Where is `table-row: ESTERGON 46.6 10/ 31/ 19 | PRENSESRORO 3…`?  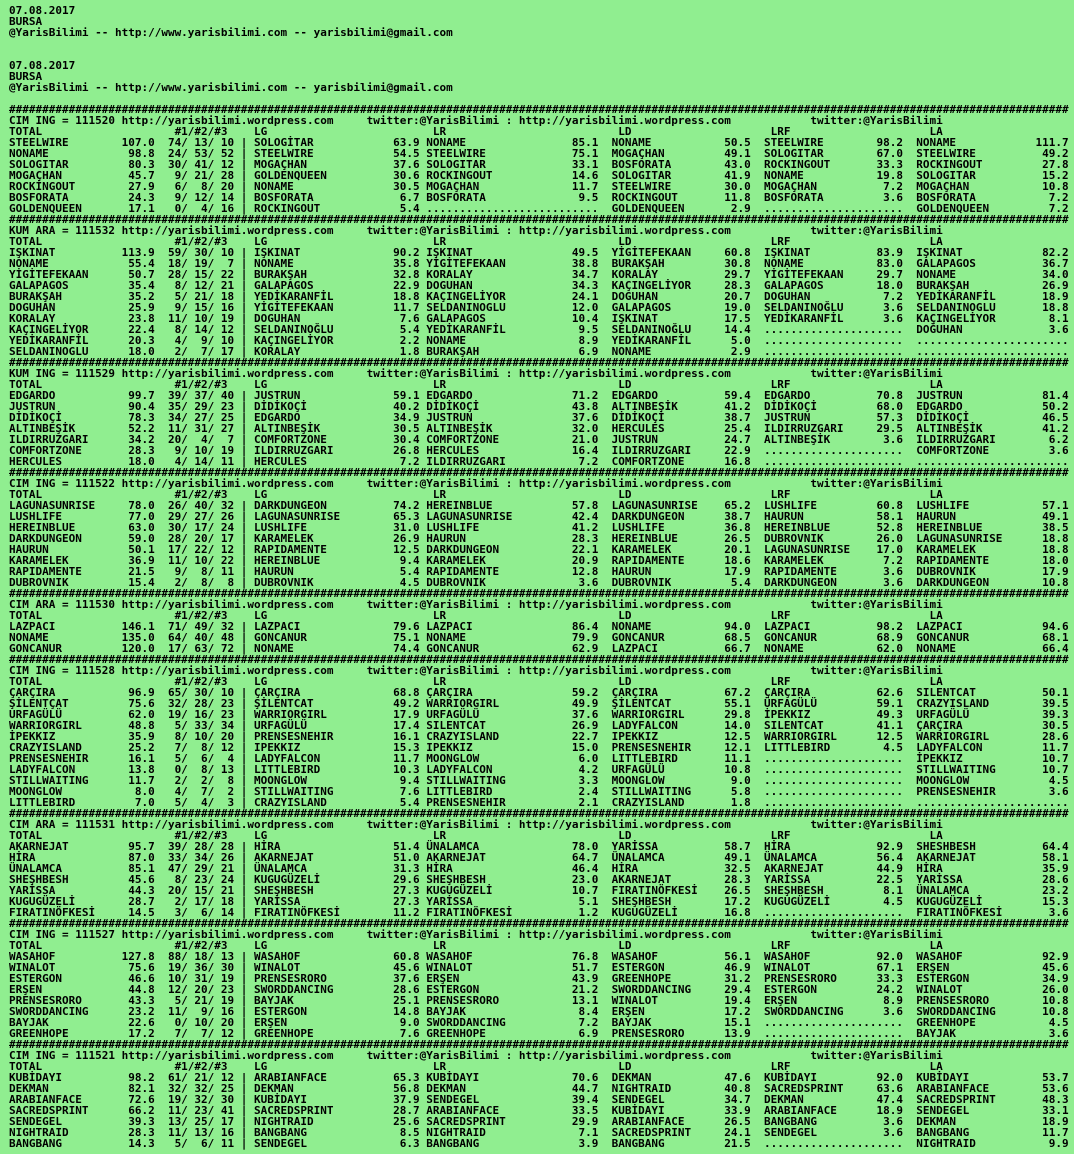
table-row: ESTERGON 46.6 10/ 31/ 19 | PRENSESRORO 3… is located at coordinates (539, 978).